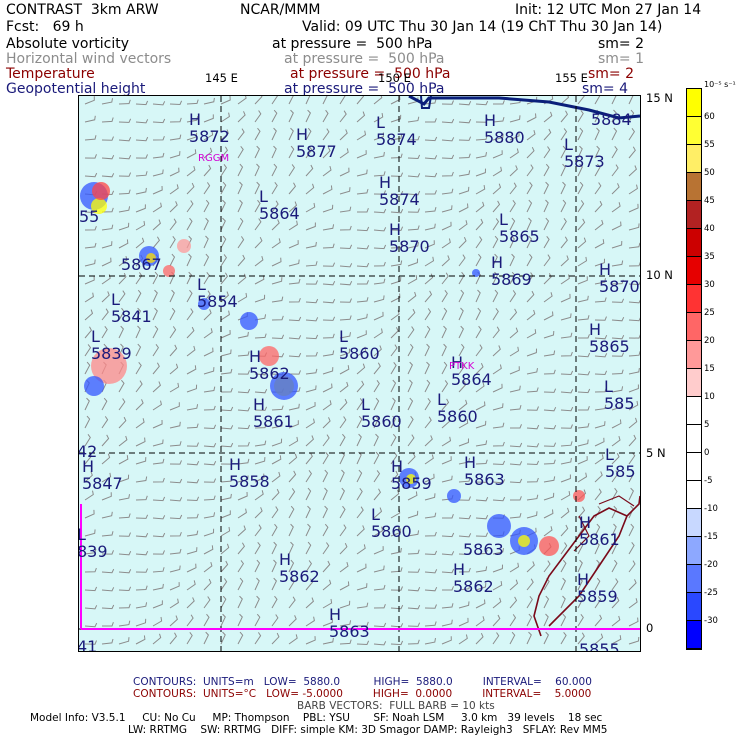  Describe the element at coordinates (621, 59) in the screenshot. I see `field-smoothing: sm= 1` at that location.